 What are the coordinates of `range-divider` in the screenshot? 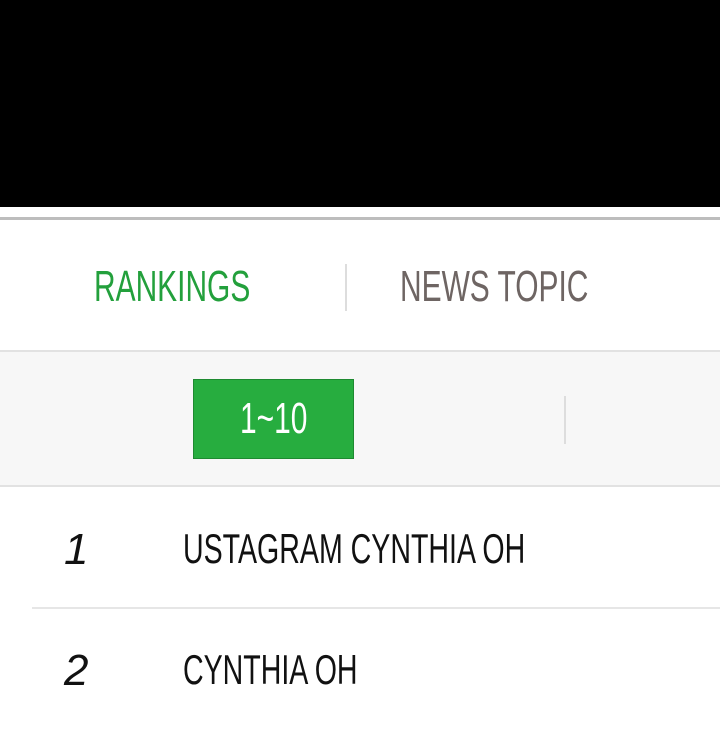 It's located at (565, 420).